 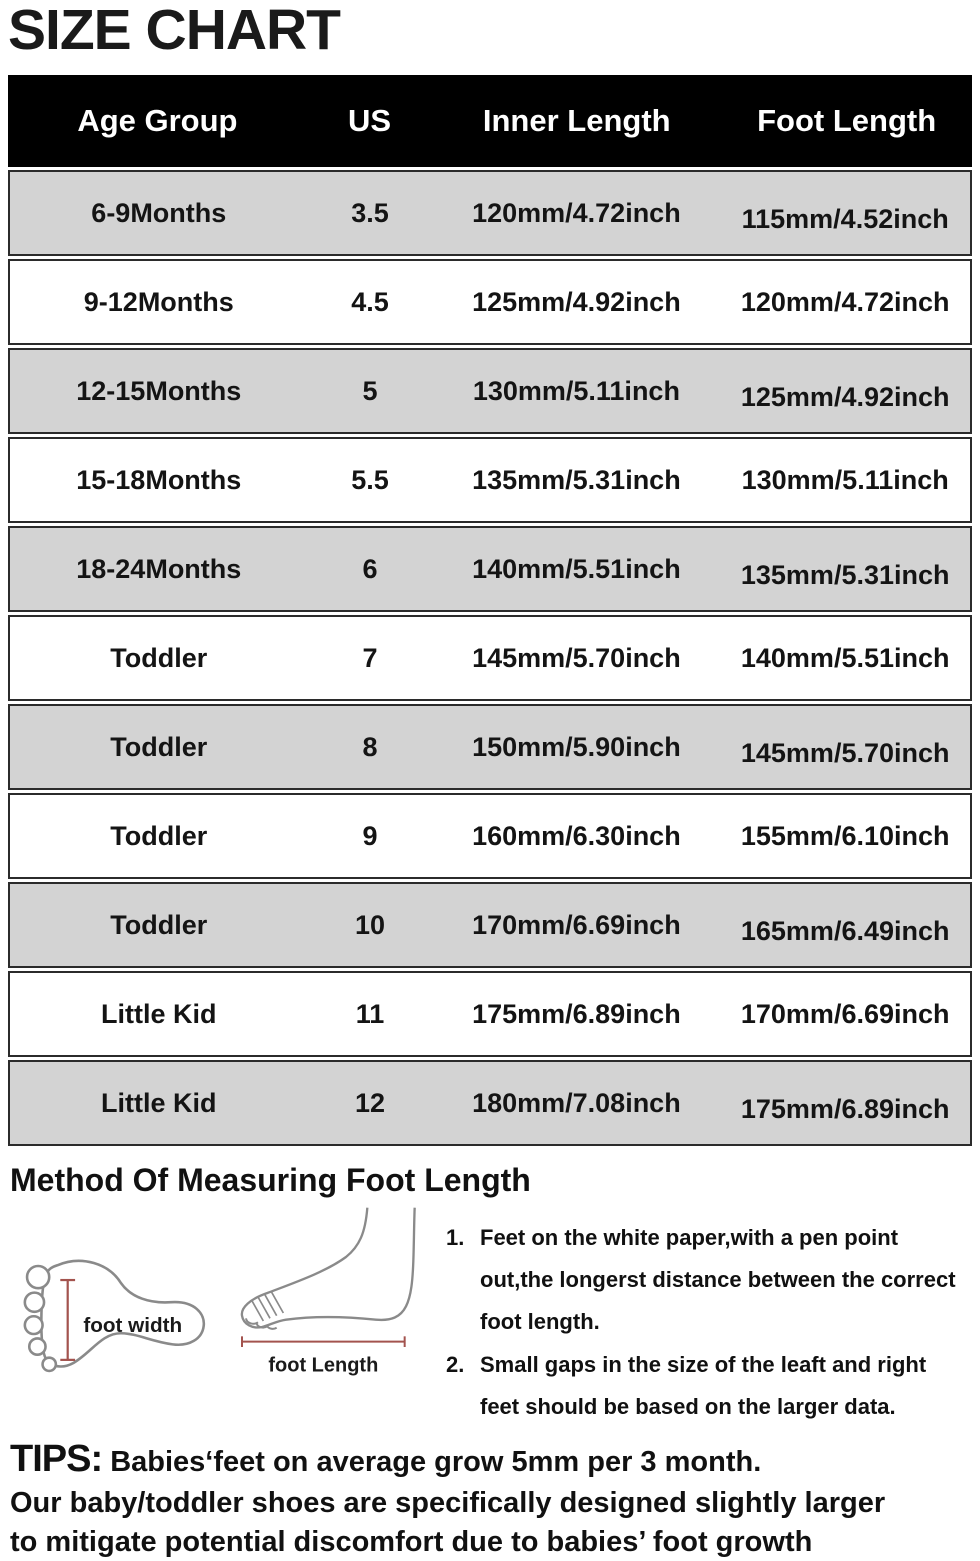 I want to click on cell-foot-length: 125mm/4.92inch, so click(x=845, y=396).